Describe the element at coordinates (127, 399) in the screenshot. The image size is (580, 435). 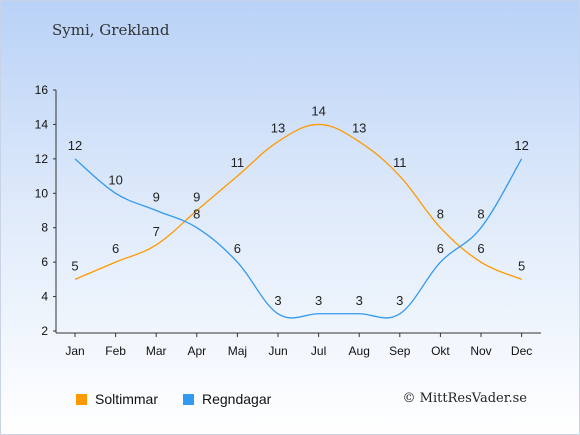
I see `legend-label-sun: Soltimmar` at that location.